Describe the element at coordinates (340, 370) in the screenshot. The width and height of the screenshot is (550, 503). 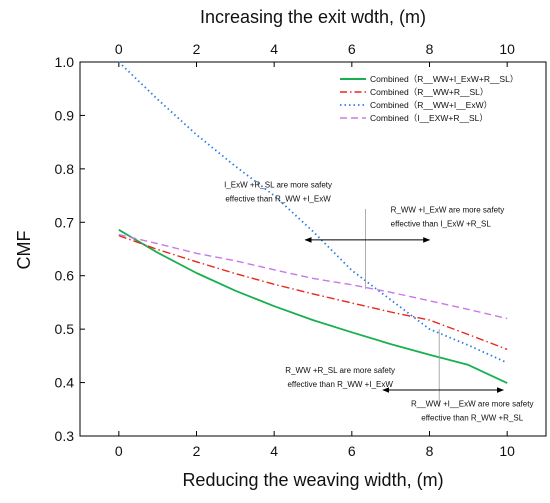
I see `annotation-text: R_WW +R_SL are more safety` at that location.